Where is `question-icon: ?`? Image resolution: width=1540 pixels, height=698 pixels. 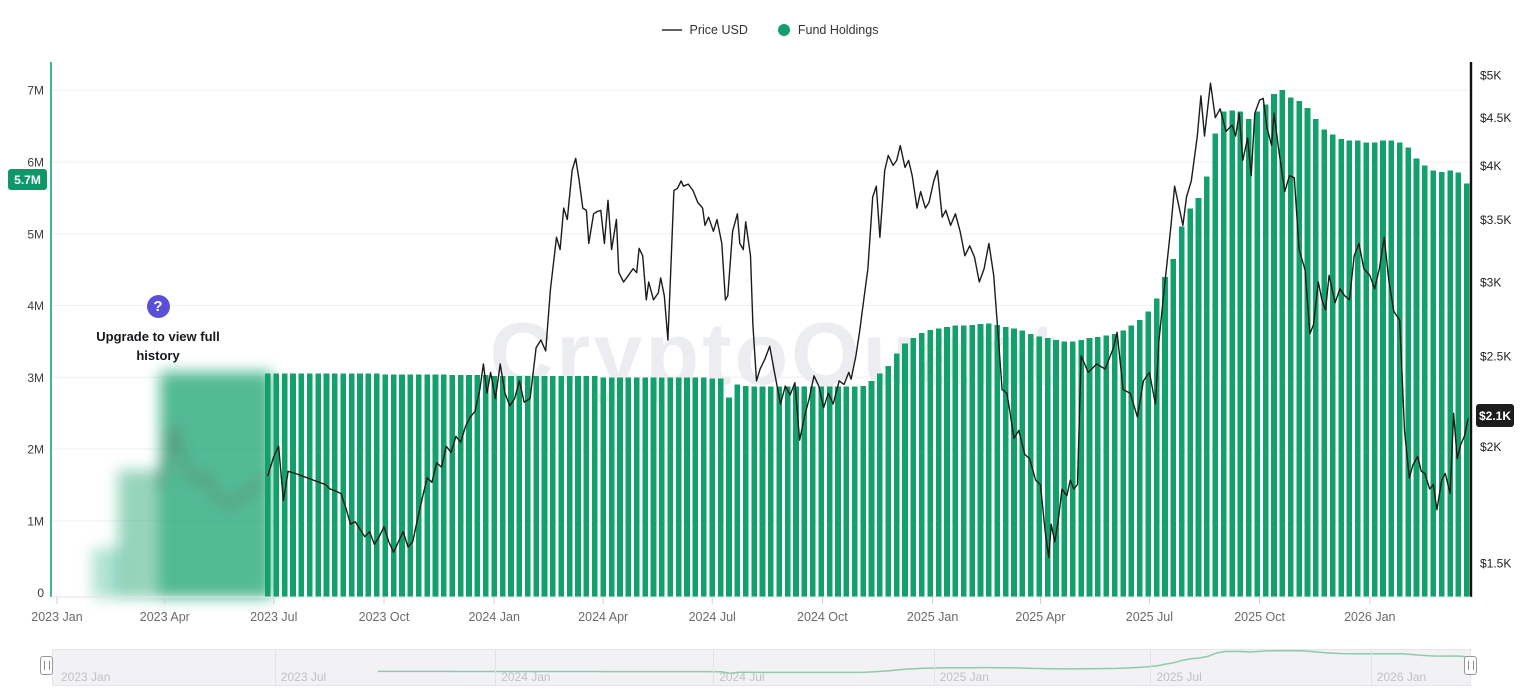 question-icon: ? is located at coordinates (158, 306).